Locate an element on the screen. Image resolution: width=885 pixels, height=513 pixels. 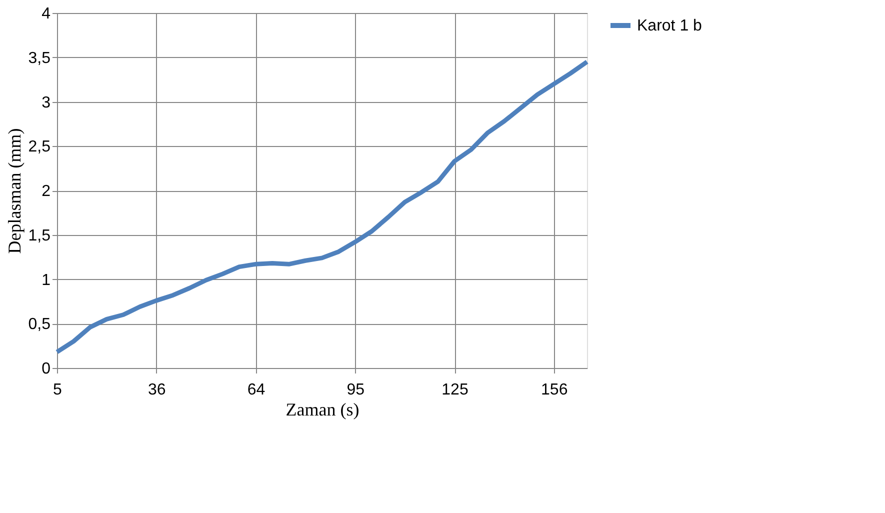
x-axis-title: Zaman (s) is located at coordinates (323, 410).